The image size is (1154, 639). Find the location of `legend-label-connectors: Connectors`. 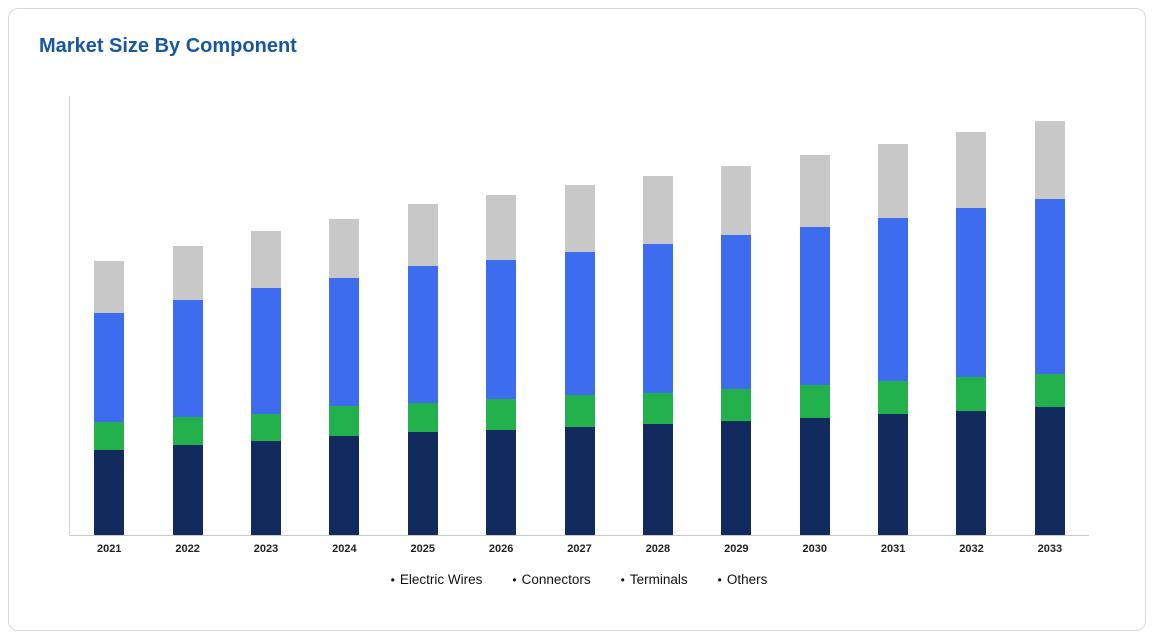

legend-label-connectors: Connectors is located at coordinates (556, 579).